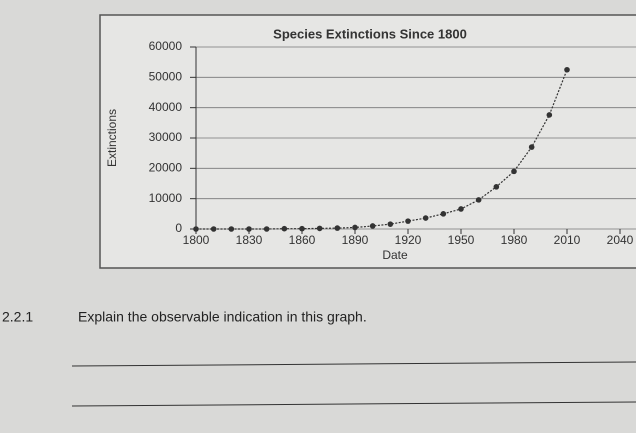 The height and width of the screenshot is (433, 636). Describe the element at coordinates (196, 240) in the screenshot. I see `x-tick-label: 1800` at that location.